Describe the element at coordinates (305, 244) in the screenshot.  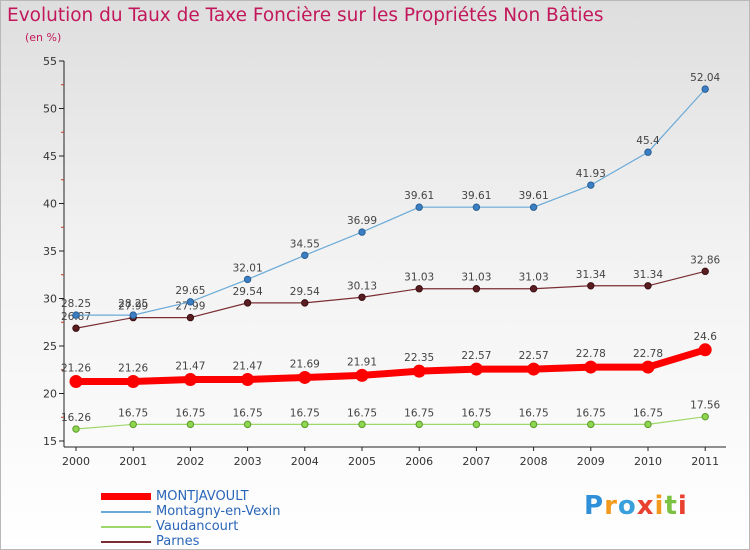
I see `data-label: 34.55` at that location.